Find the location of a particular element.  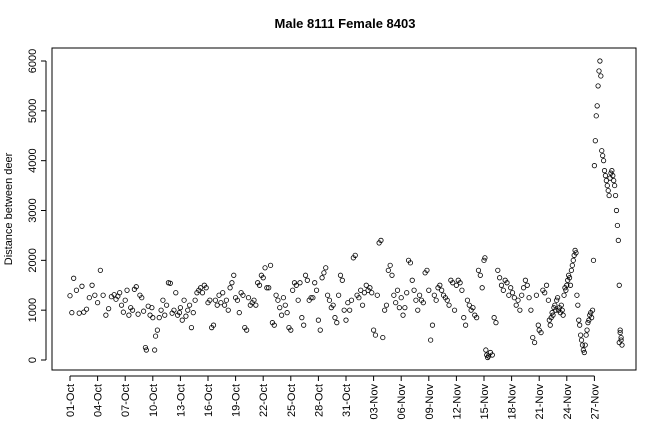

x-tick-label: 04-Oct is located at coordinates (99, 400).